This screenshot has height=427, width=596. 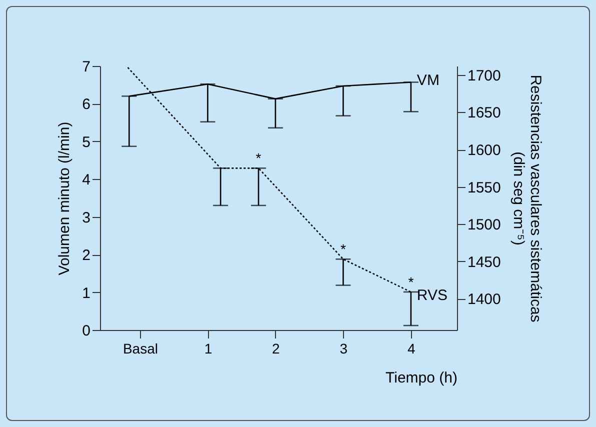 What do you see at coordinates (484, 187) in the screenshot?
I see `y2-tick-label: 1550` at bounding box center [484, 187].